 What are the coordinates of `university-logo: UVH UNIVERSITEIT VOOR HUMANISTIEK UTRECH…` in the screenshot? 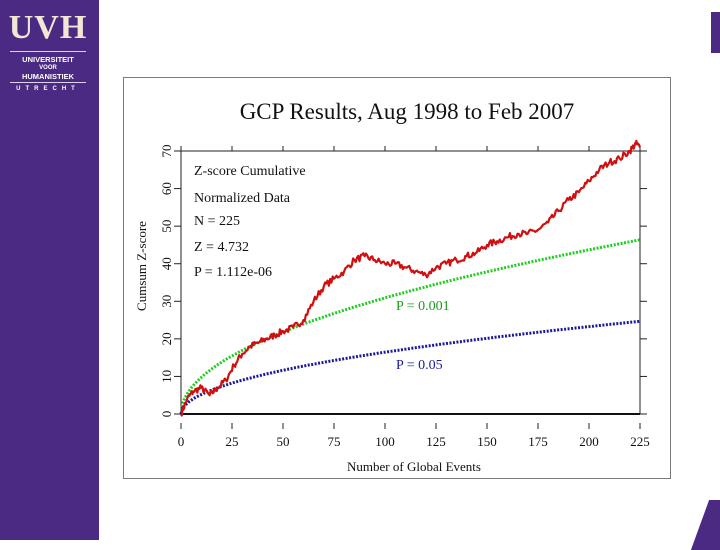 It's located at (48, 54).